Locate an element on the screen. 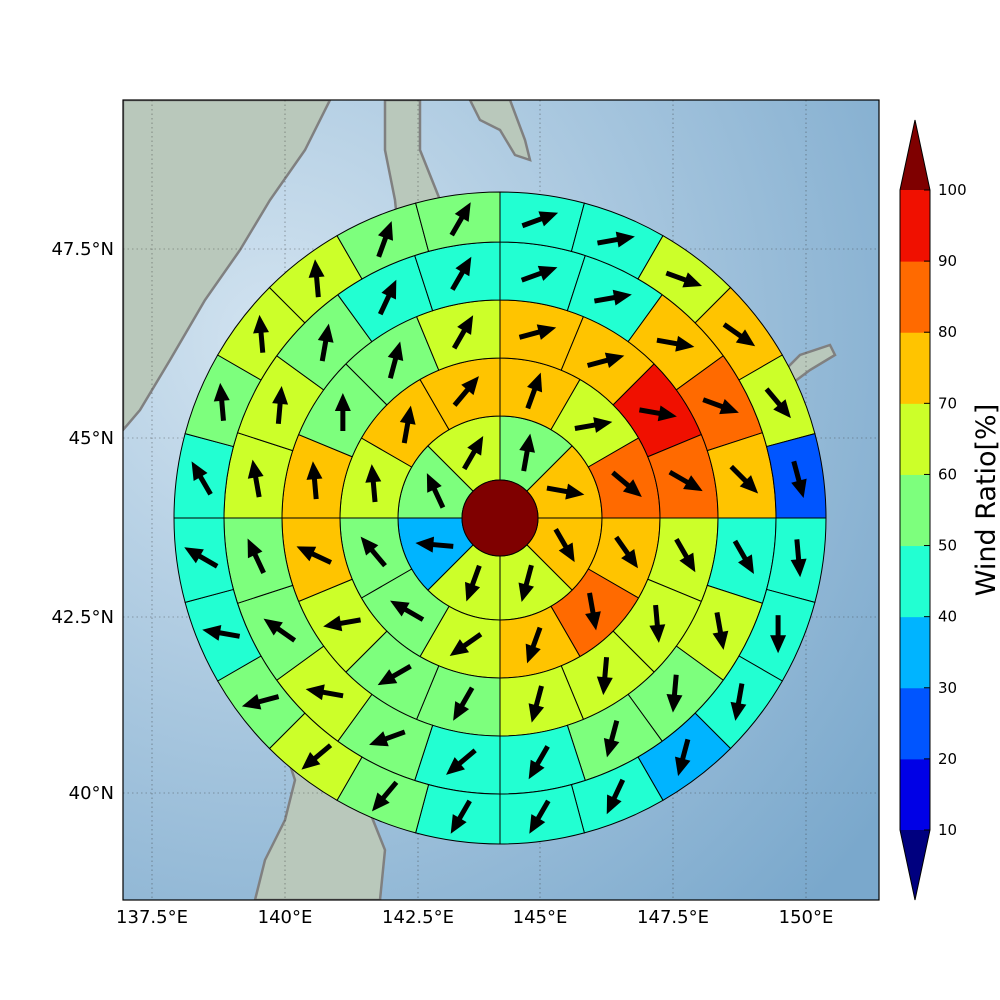 The image size is (1000, 1000). lat-tick-labels: 47.5°N 45°N 42.5°N 40°N is located at coordinates (82, 521).